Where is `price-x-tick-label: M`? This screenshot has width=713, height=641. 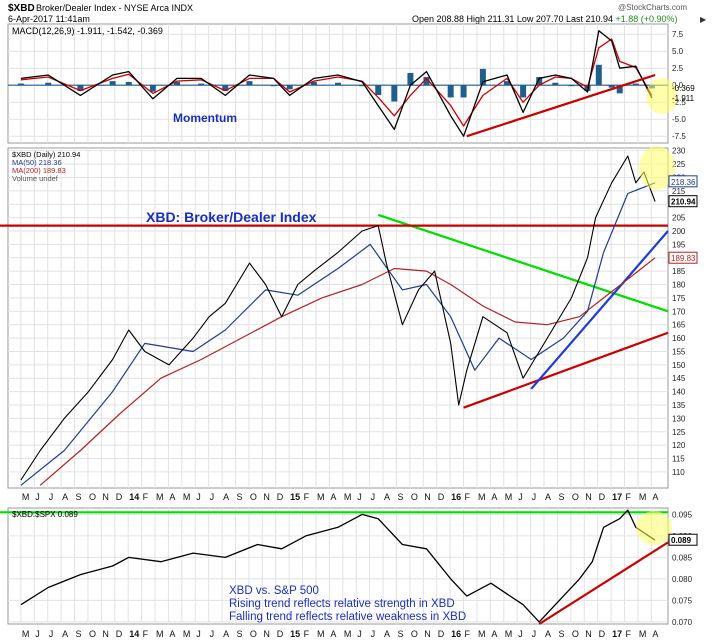 price-x-tick-label: M is located at coordinates (482, 497).